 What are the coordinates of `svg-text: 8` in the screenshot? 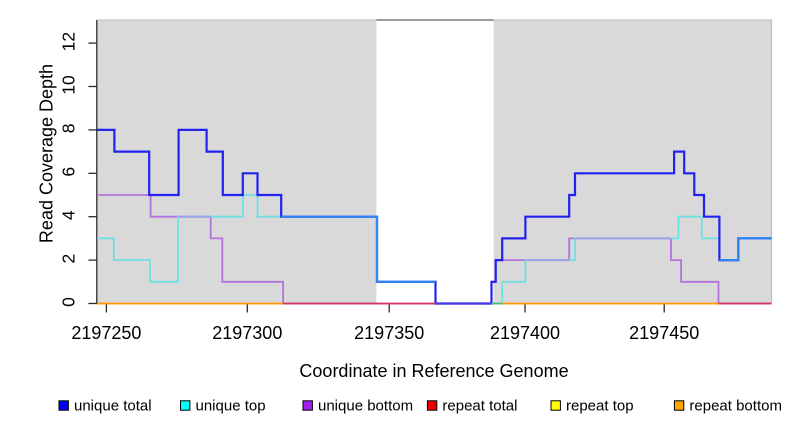 It's located at (69, 129).